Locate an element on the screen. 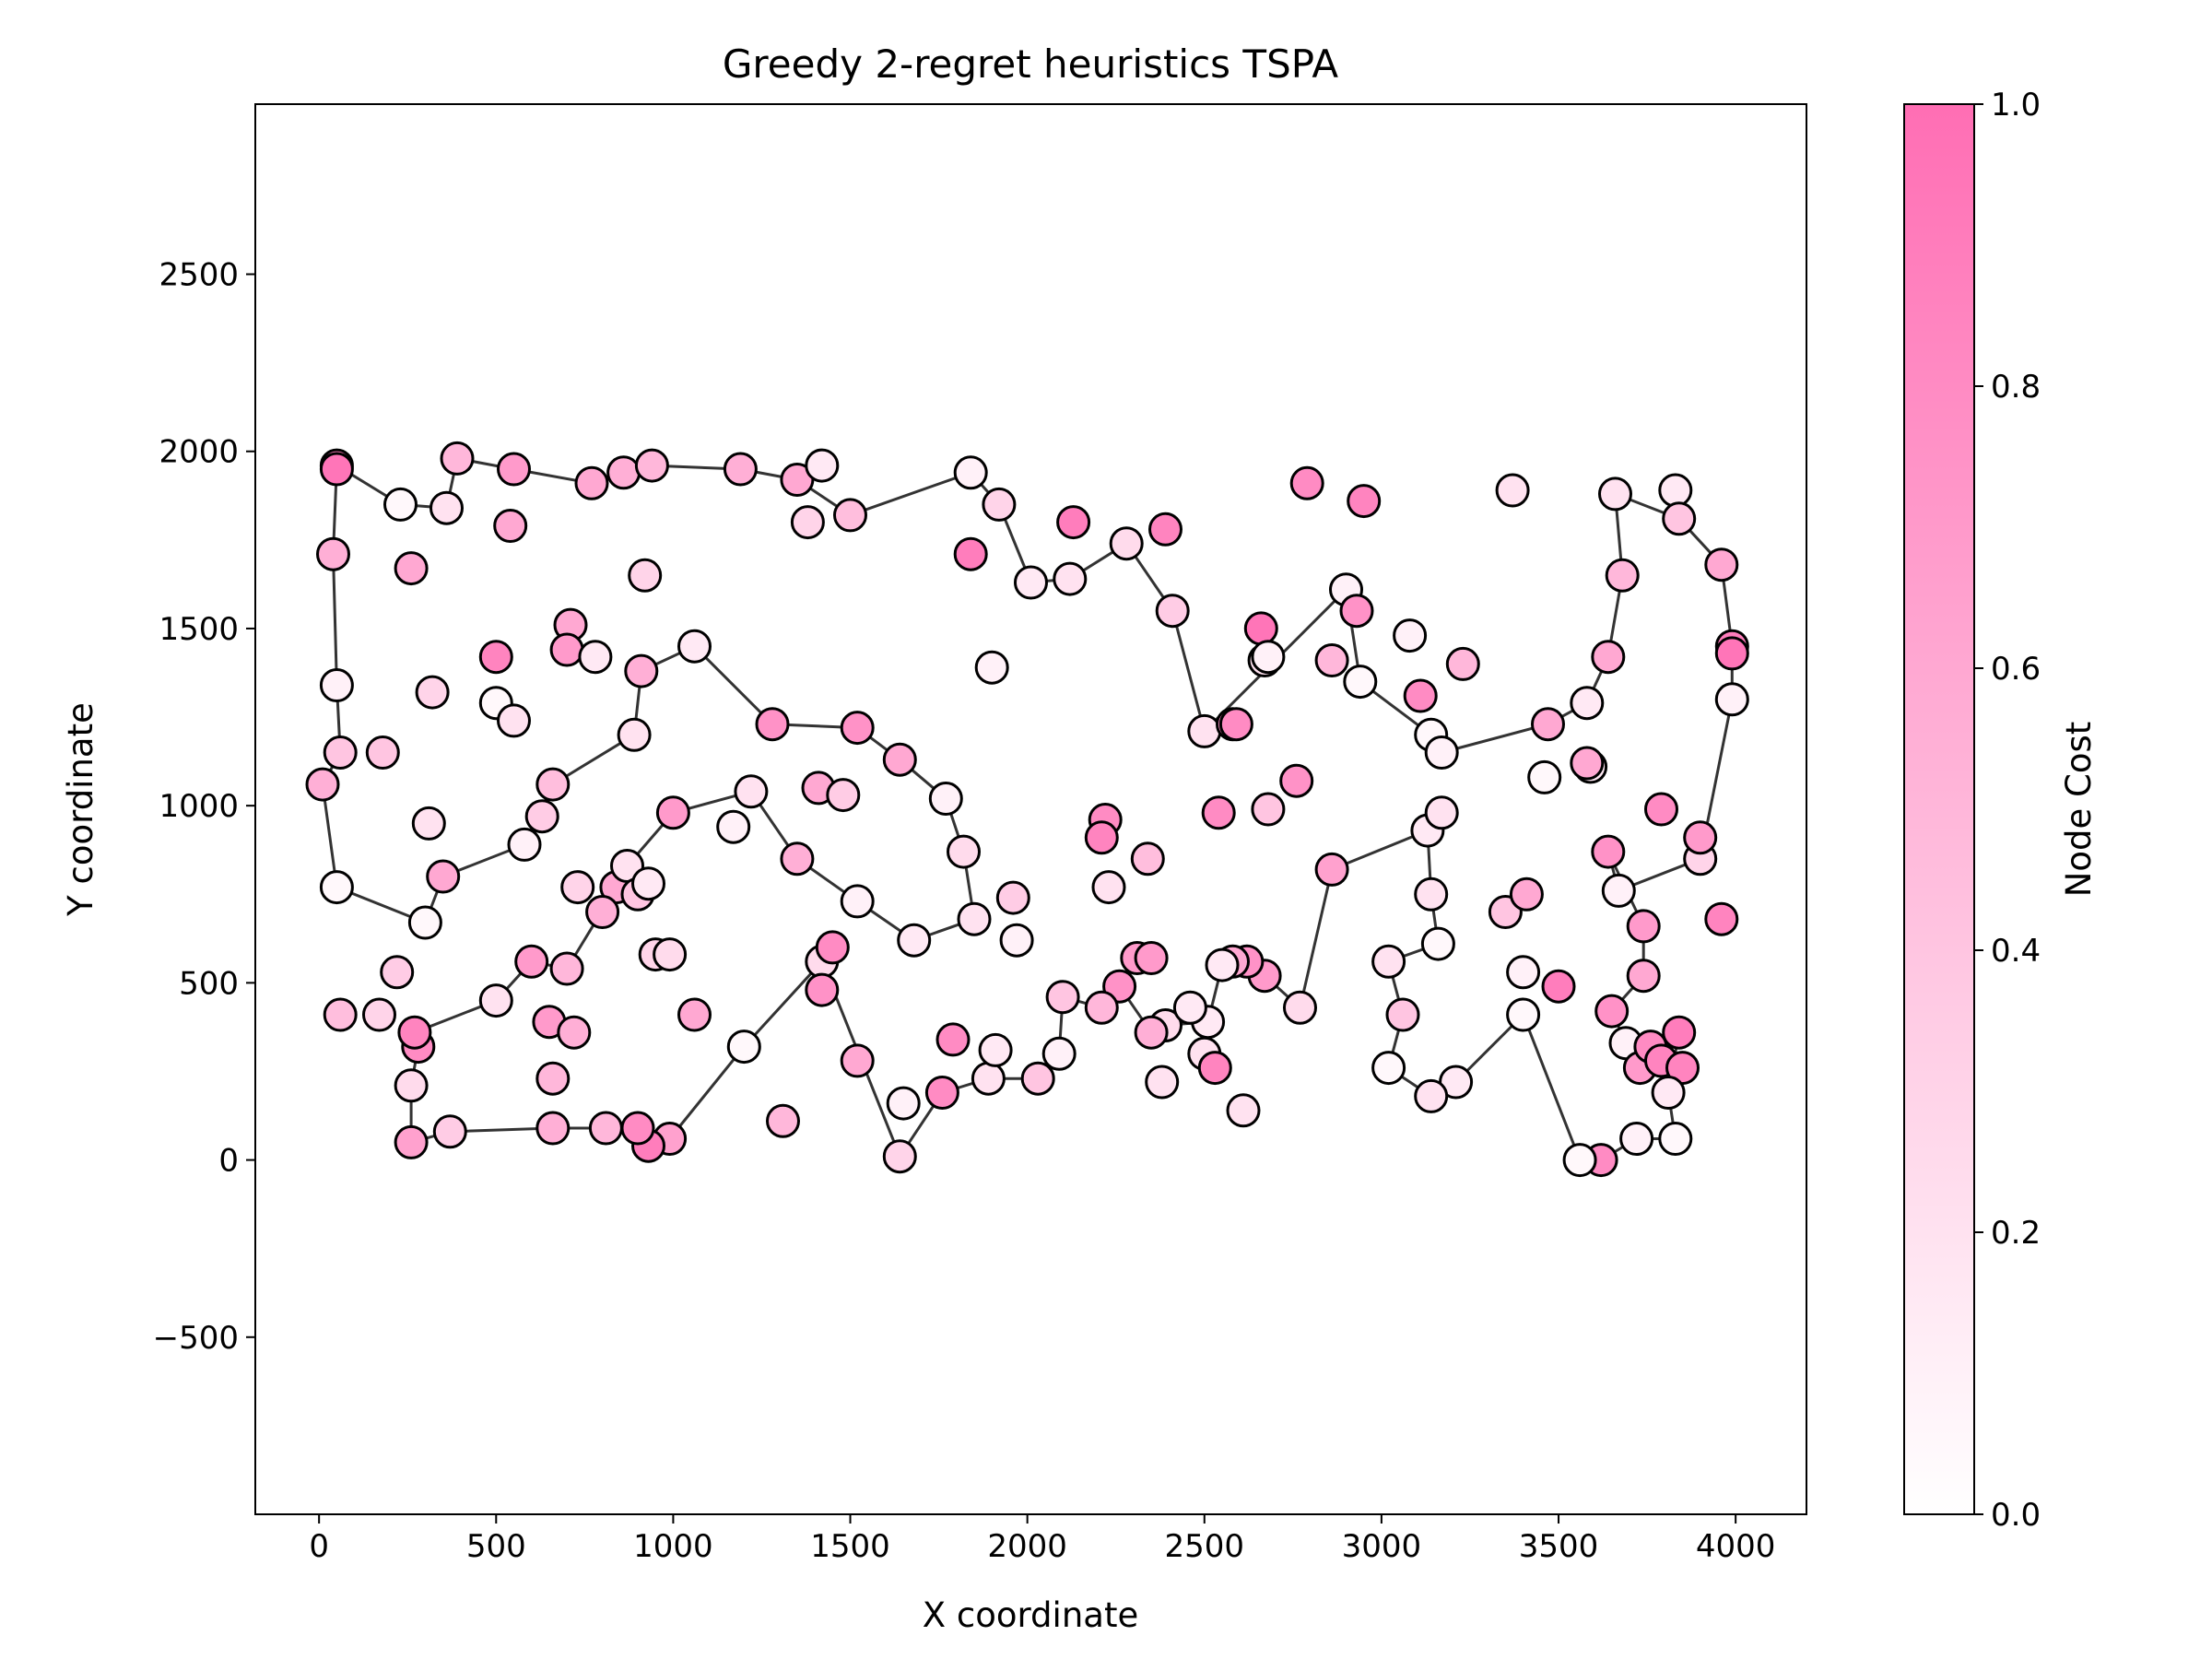 The image size is (2212, 1659). colorbar-tick-label: 0.6 is located at coordinates (2016, 669).